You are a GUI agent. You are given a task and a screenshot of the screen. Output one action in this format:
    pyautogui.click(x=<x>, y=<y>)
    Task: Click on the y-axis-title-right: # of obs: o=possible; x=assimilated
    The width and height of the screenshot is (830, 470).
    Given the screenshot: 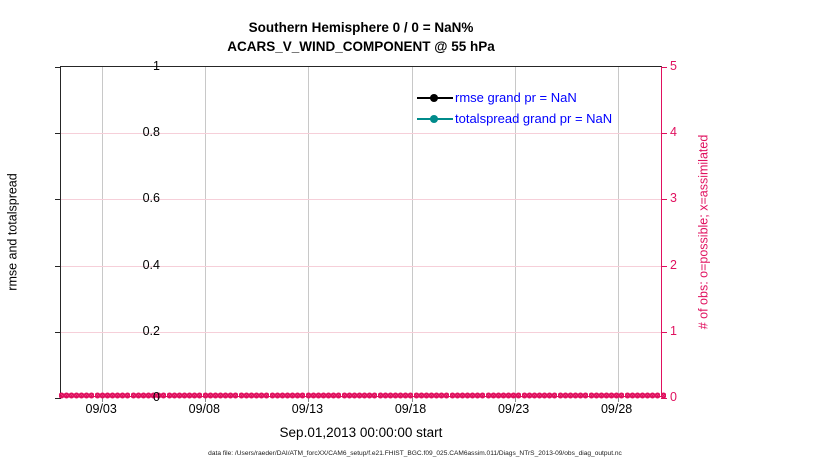 What is the action you would take?
    pyautogui.click(x=703, y=231)
    